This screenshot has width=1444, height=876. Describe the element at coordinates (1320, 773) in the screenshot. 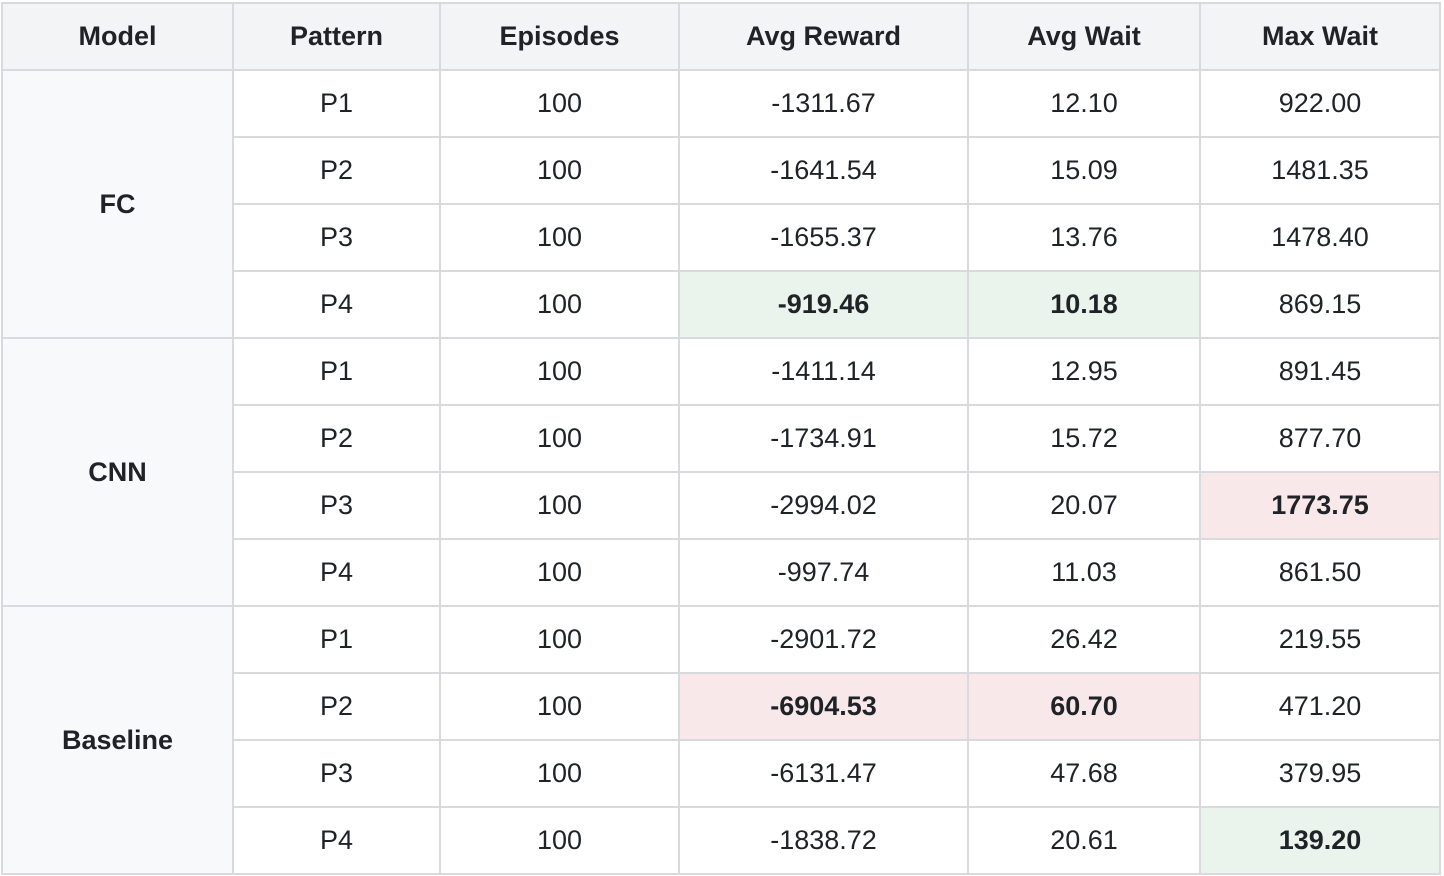

I see `max-wait-cell: 379.95` at that location.